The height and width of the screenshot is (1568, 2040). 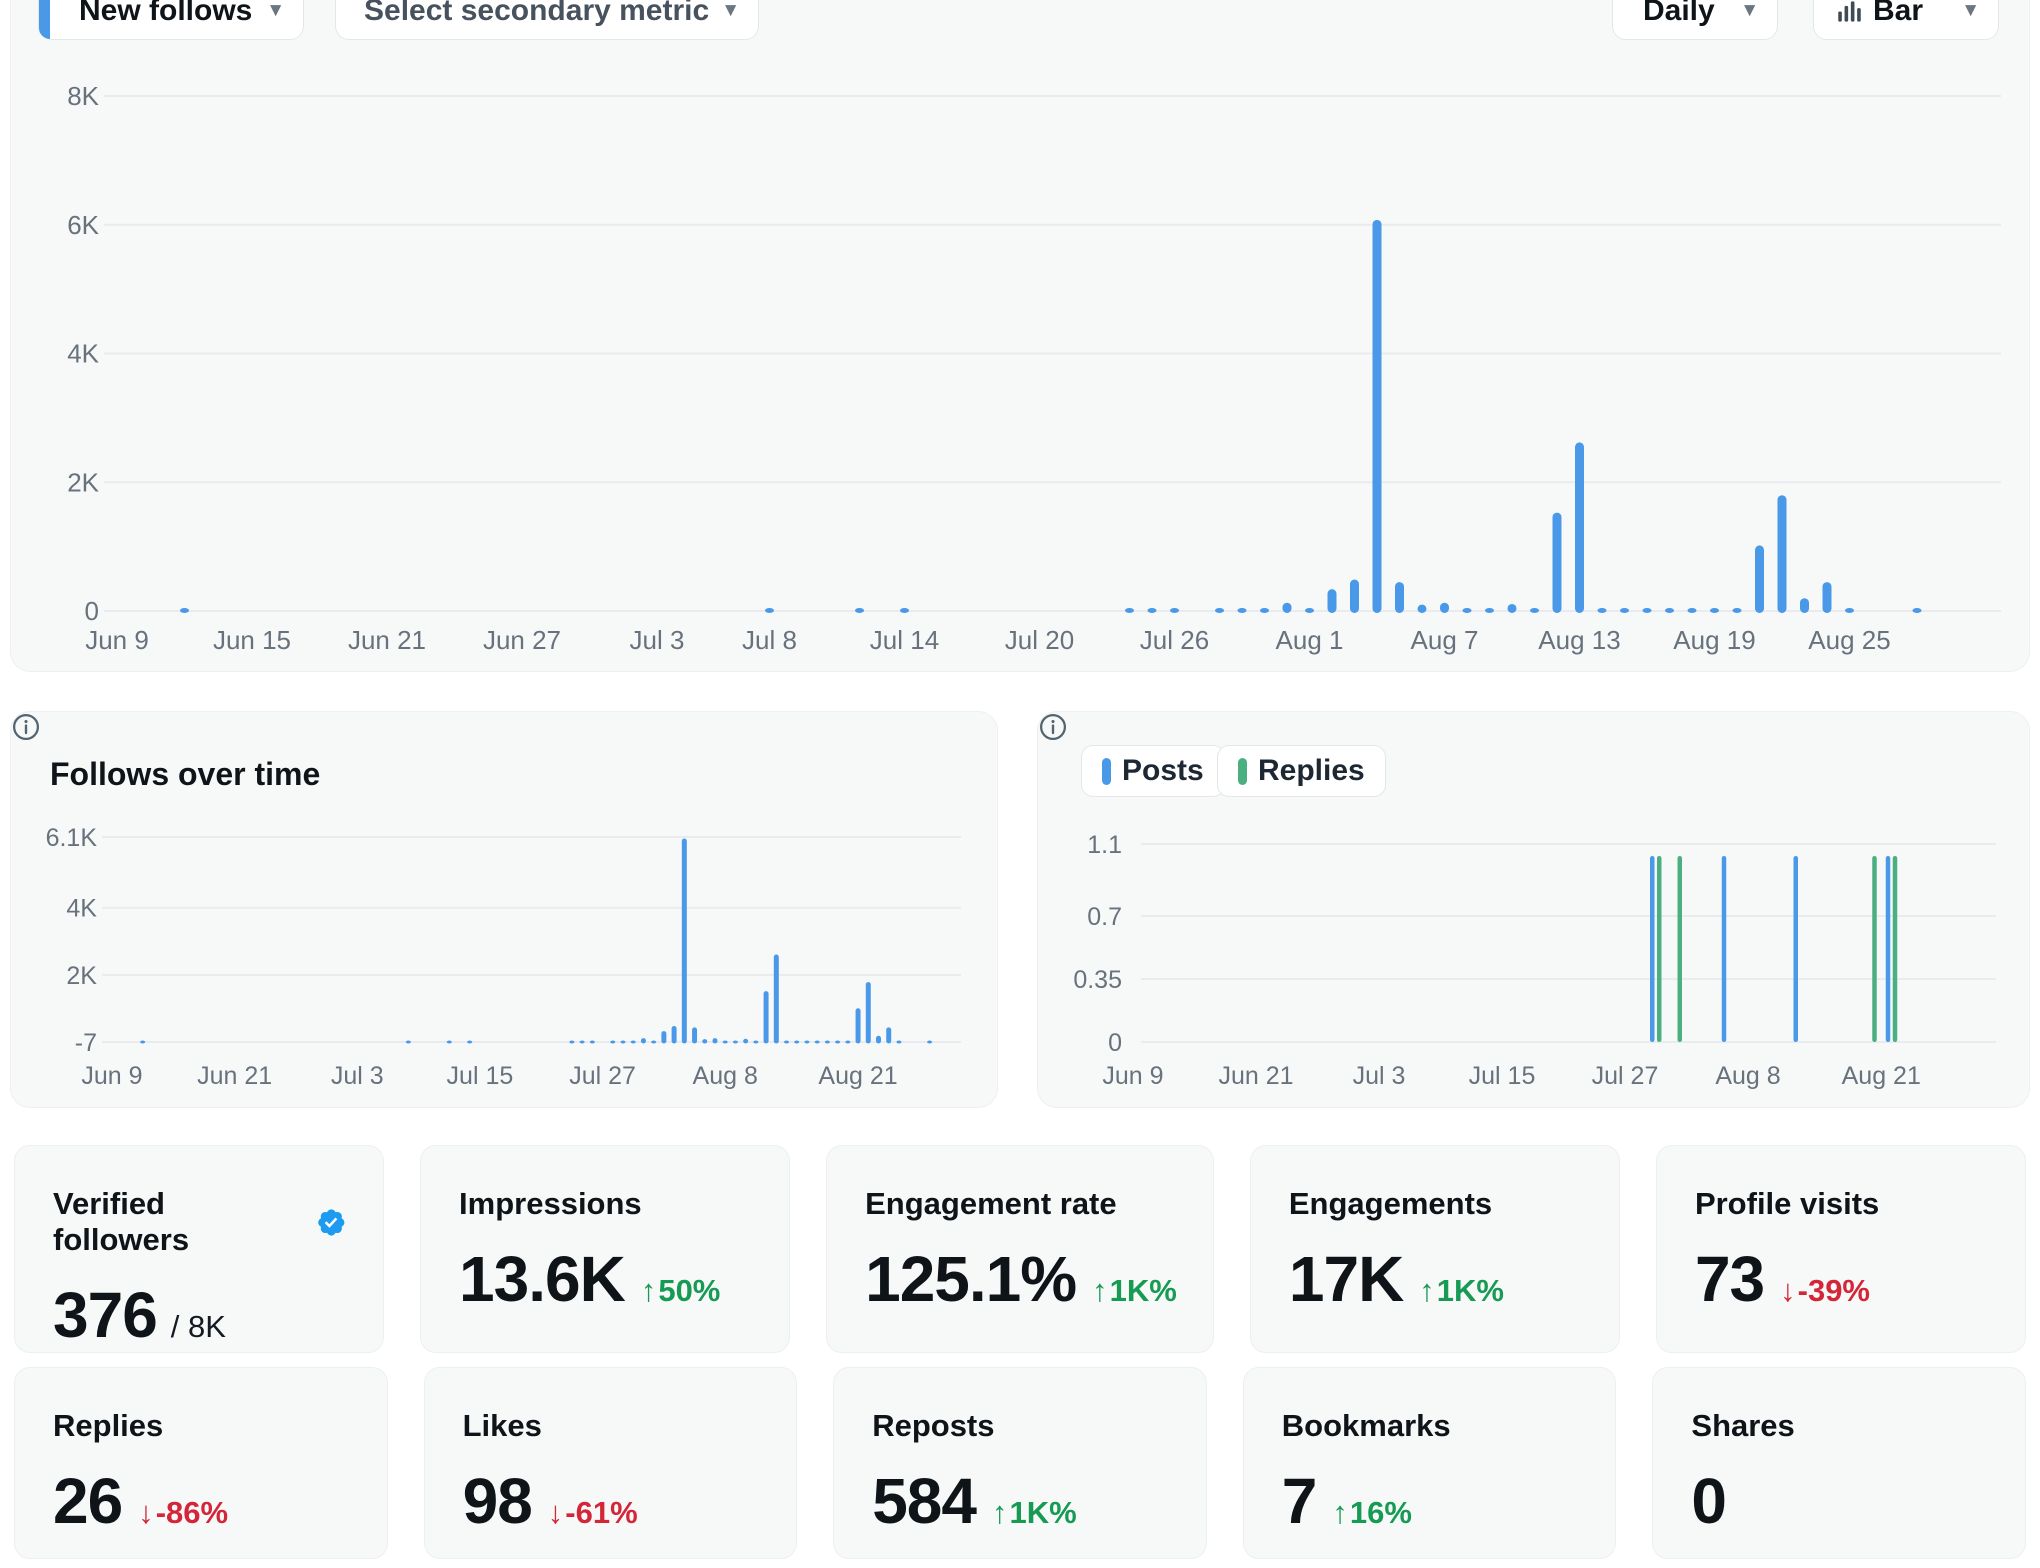 I want to click on stat-value: 73, so click(x=1729, y=1279).